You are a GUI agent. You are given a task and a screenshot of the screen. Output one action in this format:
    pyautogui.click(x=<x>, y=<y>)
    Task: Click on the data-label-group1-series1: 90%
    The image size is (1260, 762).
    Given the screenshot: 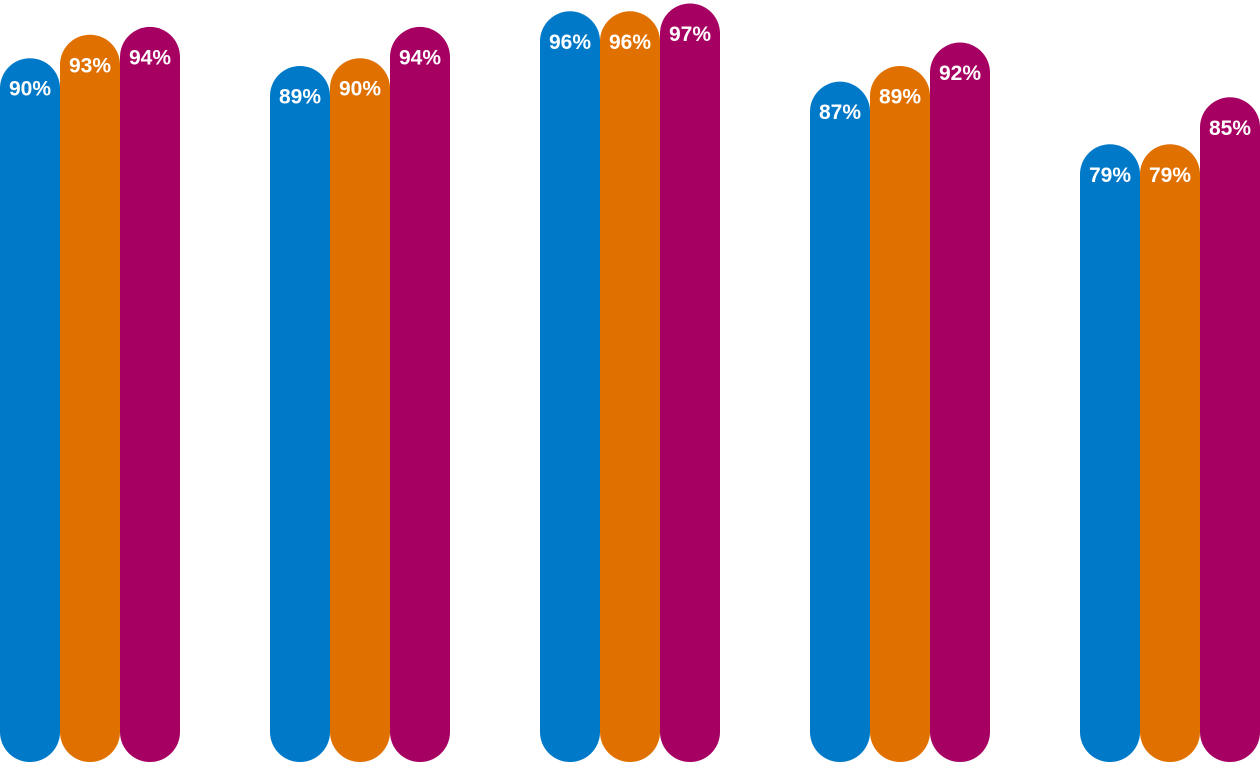 What is the action you would take?
    pyautogui.click(x=30, y=89)
    